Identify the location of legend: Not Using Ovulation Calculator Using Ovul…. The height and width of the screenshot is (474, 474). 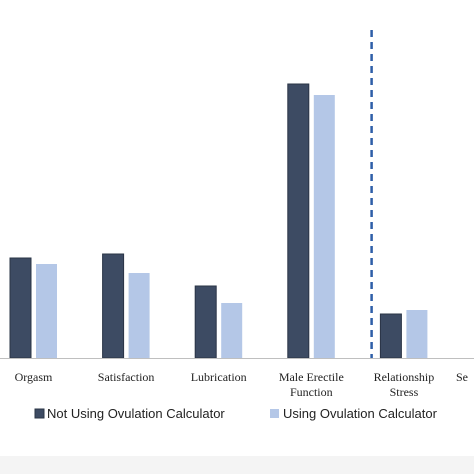
(236, 413).